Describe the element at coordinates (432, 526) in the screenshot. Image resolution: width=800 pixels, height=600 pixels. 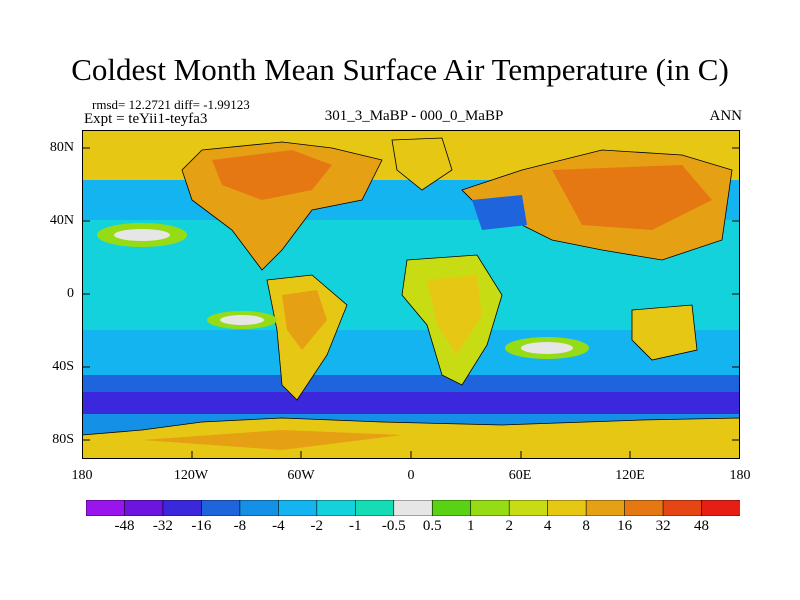
I see `colorbar-label: 0.5` at that location.